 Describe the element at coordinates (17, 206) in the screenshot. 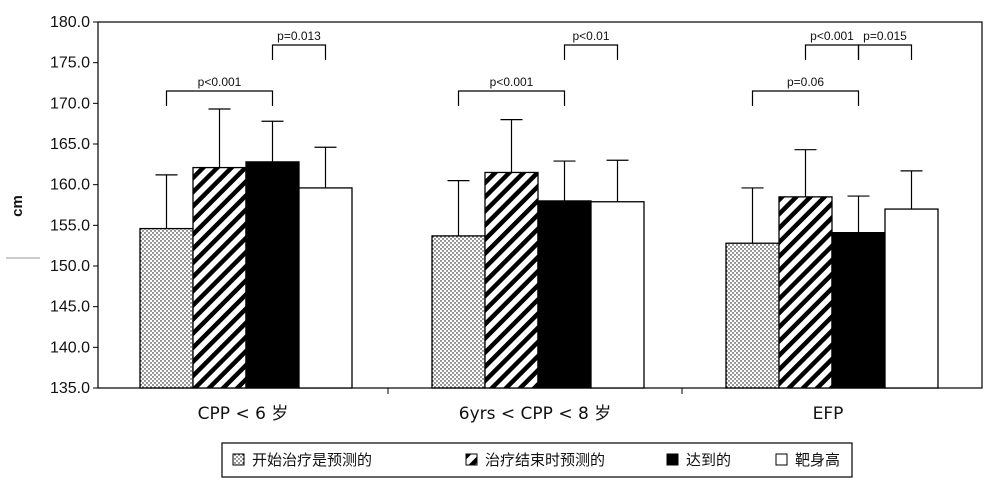

I see `y-axis-label: cm` at that location.